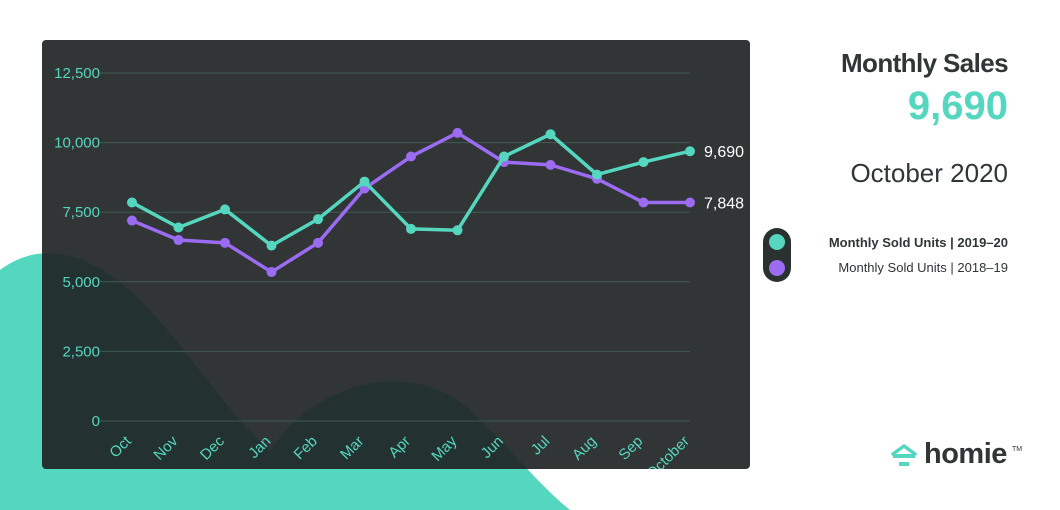  What do you see at coordinates (259, 447) in the screenshot?
I see `x-tick-label: Jan` at bounding box center [259, 447].